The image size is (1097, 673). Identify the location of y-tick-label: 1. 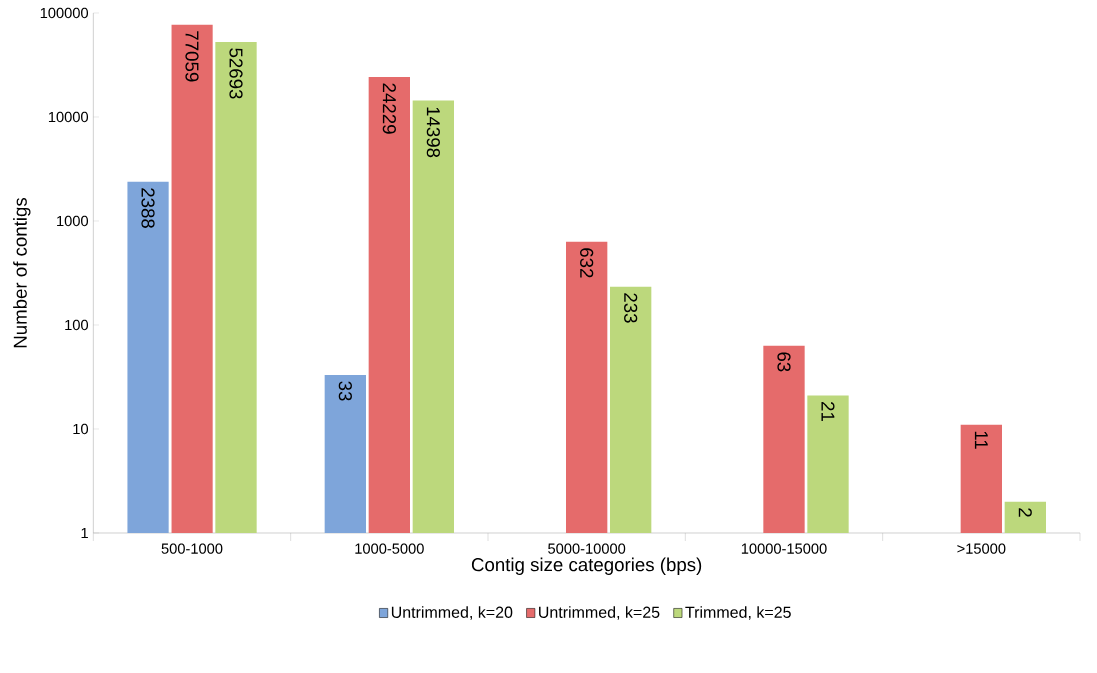
(84, 533).